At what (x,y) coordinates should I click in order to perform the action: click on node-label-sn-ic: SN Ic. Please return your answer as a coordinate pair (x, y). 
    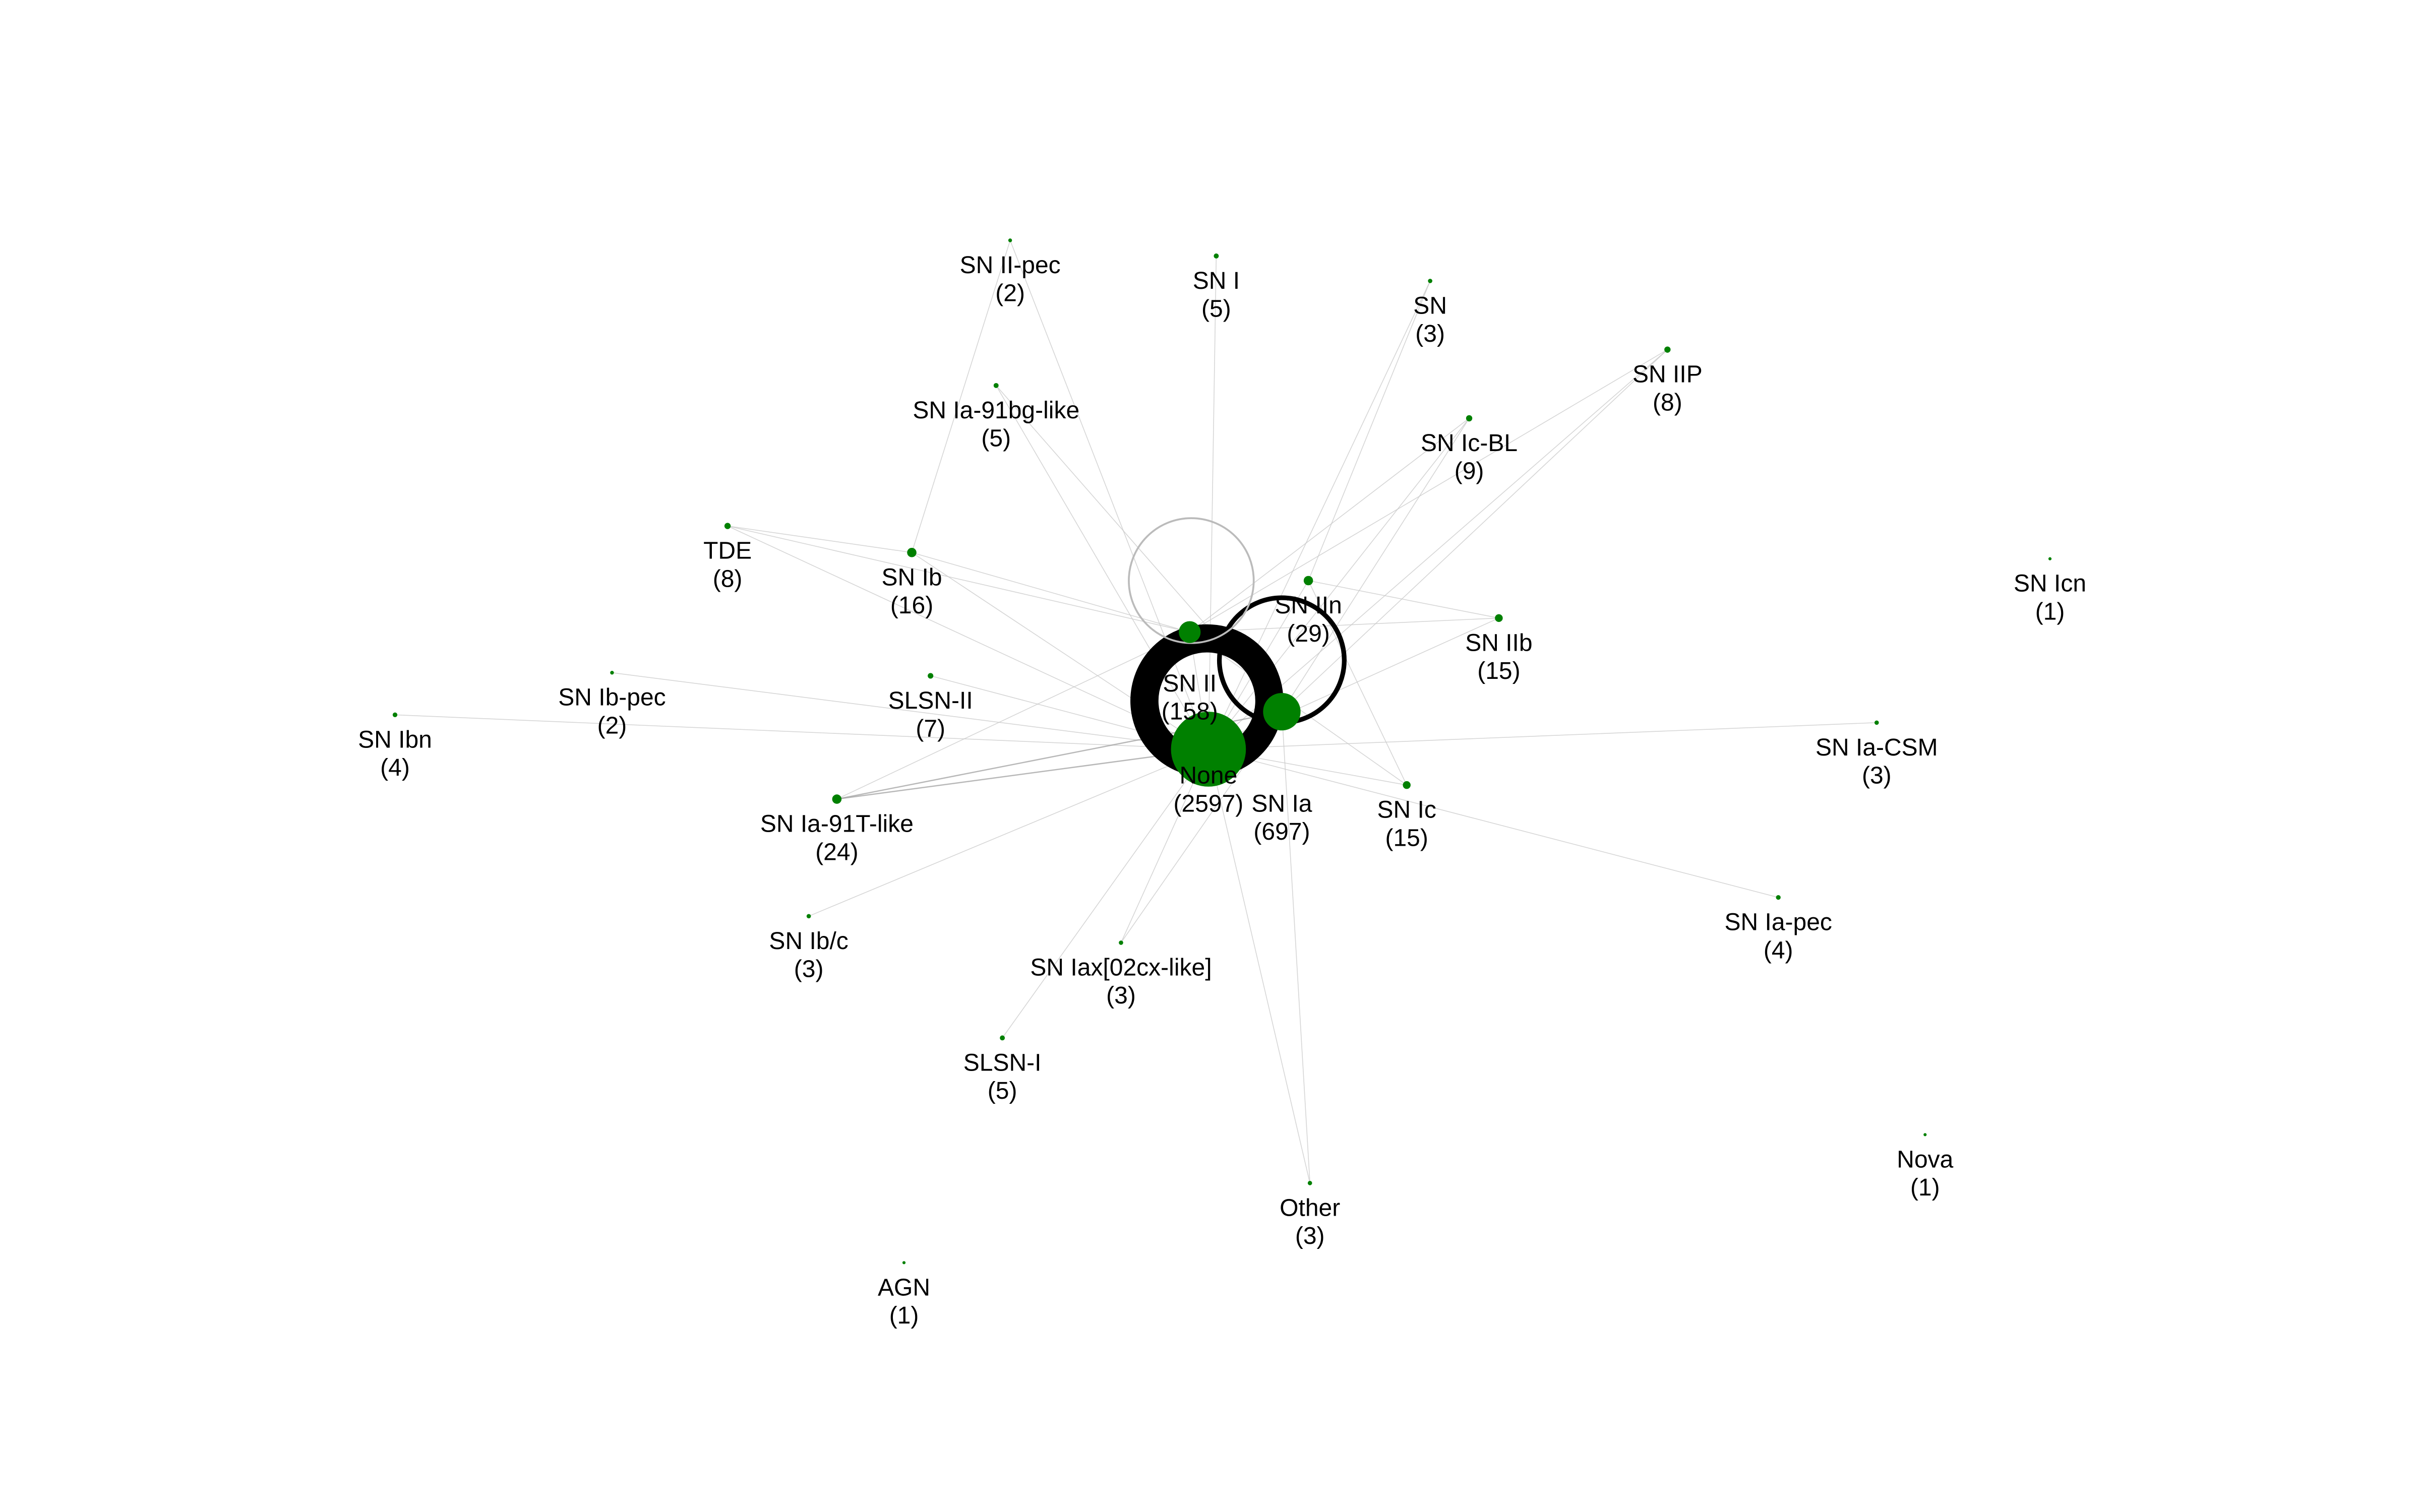
    Looking at the image, I should click on (1406, 810).